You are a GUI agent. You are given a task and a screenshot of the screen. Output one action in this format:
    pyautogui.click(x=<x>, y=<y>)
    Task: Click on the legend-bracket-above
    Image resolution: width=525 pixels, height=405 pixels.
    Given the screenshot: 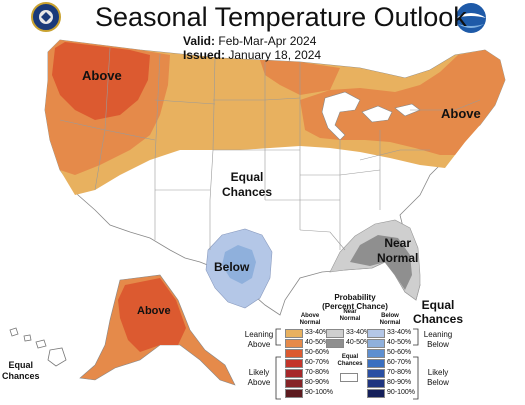 What is the action you would take?
    pyautogui.click(x=278, y=364)
    